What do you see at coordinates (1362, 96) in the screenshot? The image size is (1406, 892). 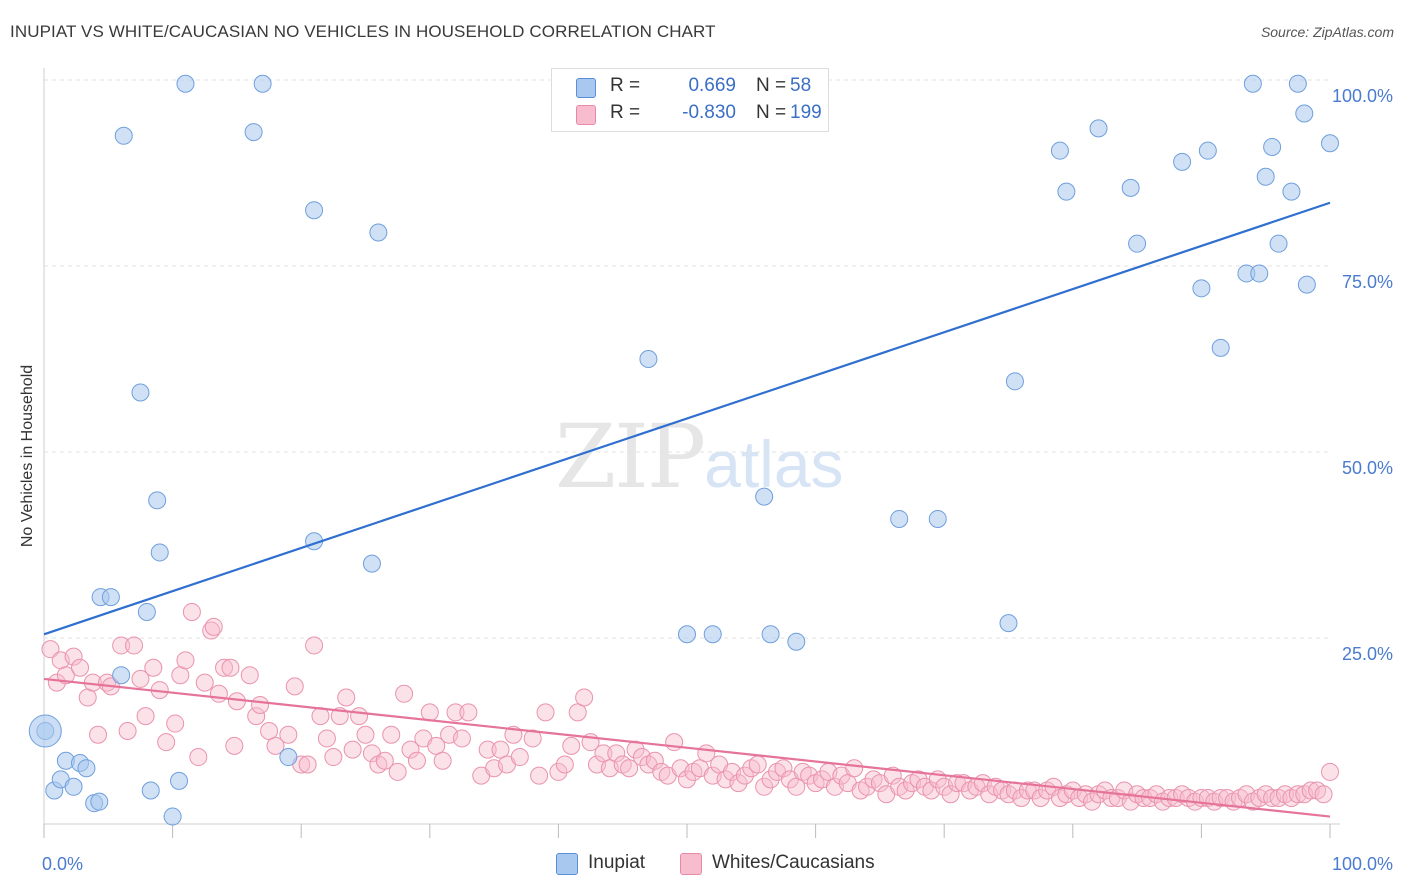 I see `y-tick-label: 100.0%` at bounding box center [1362, 96].